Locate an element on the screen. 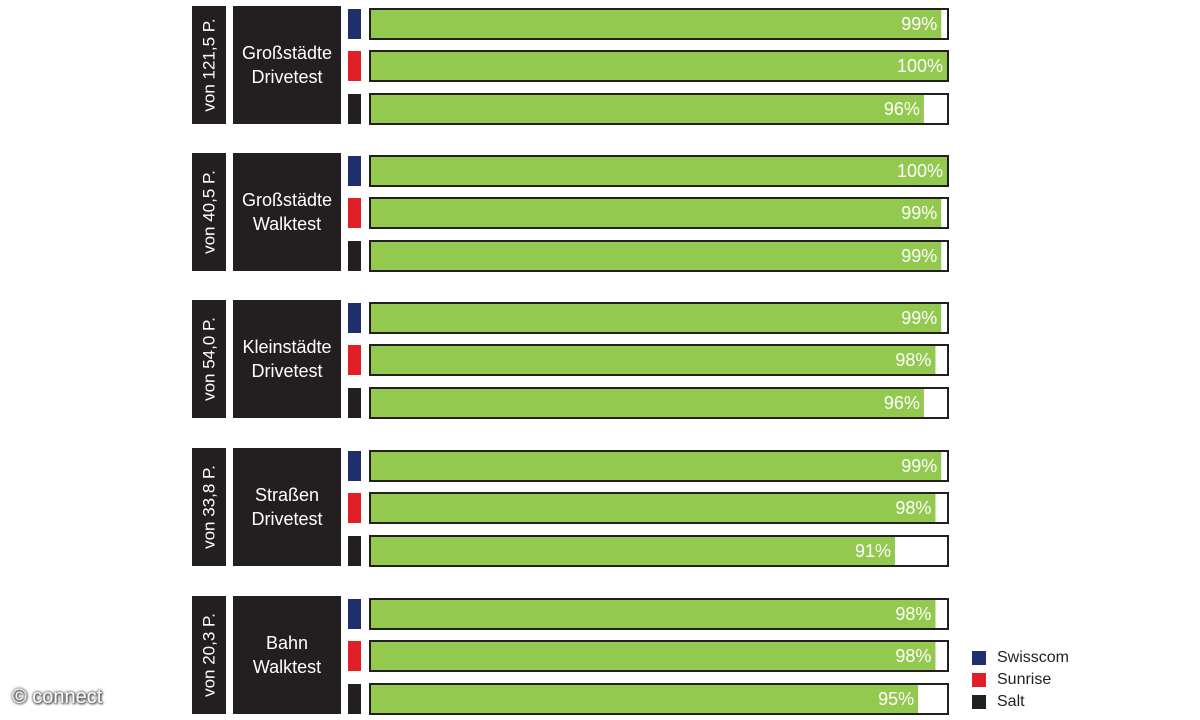 This screenshot has height=720, width=1200. points-label: von 20,3 P. is located at coordinates (209, 655).